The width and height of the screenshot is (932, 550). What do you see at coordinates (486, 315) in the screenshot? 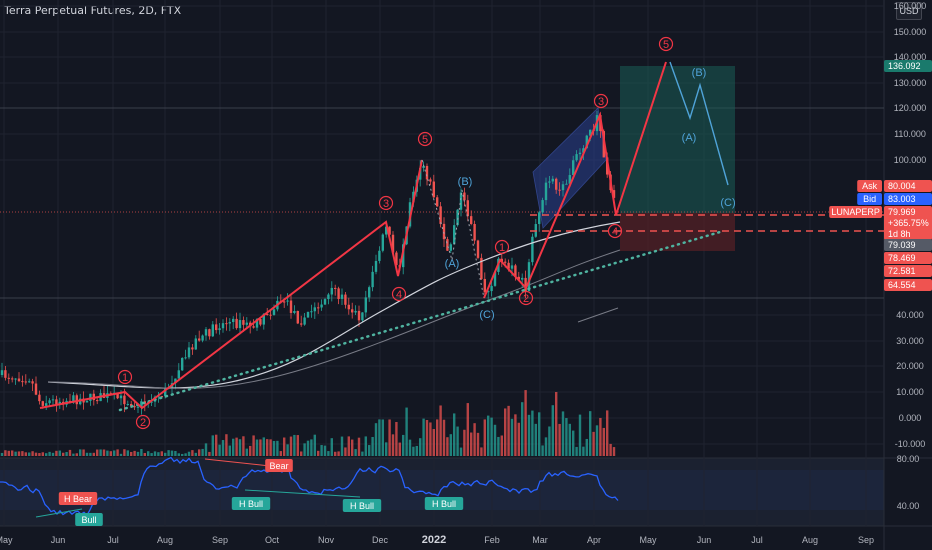
I see `wave-label: (C)` at bounding box center [486, 315].